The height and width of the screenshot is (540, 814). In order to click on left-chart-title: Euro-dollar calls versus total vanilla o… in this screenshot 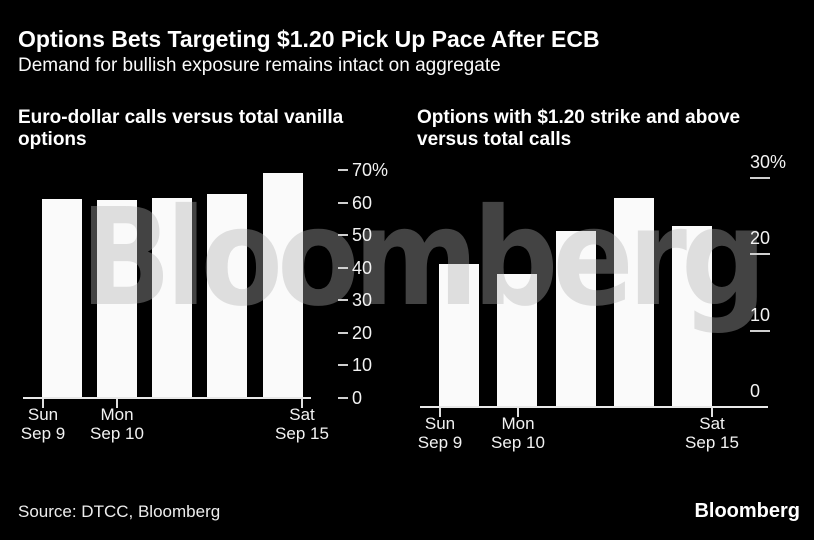, I will do `click(181, 128)`.